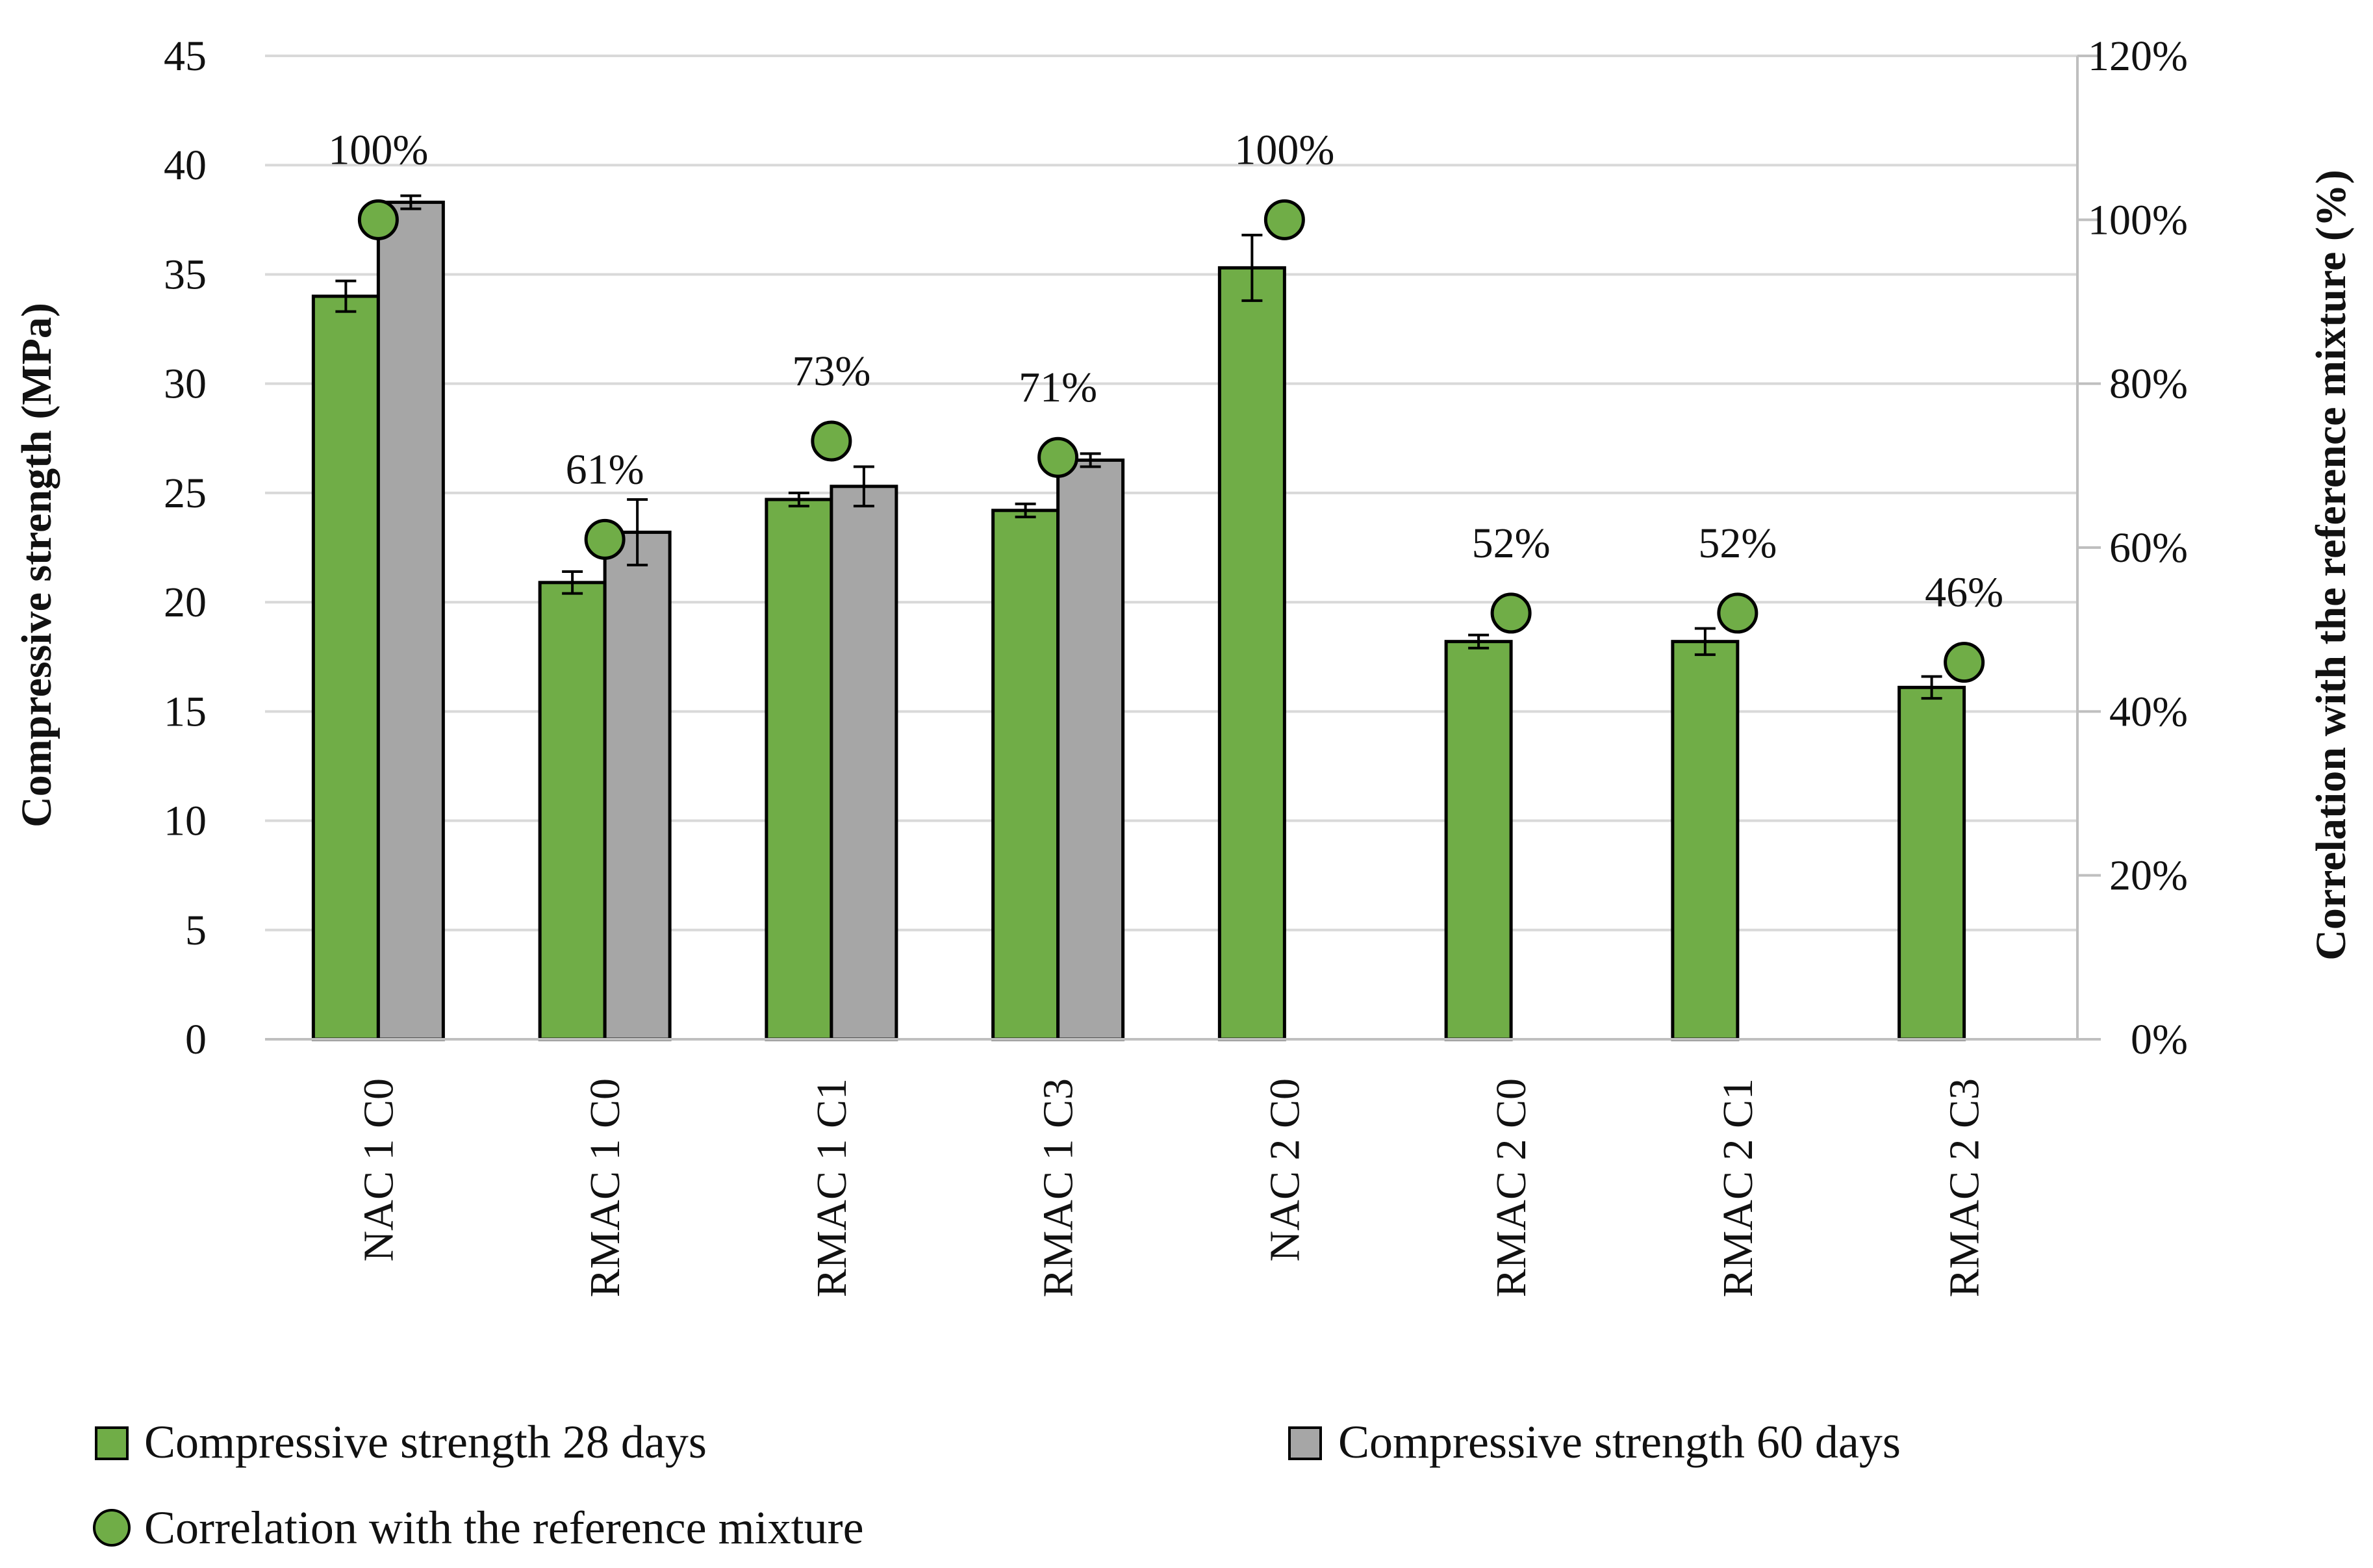  I want to click on x-category-label: NAC 1 C0, so click(378, 1169).